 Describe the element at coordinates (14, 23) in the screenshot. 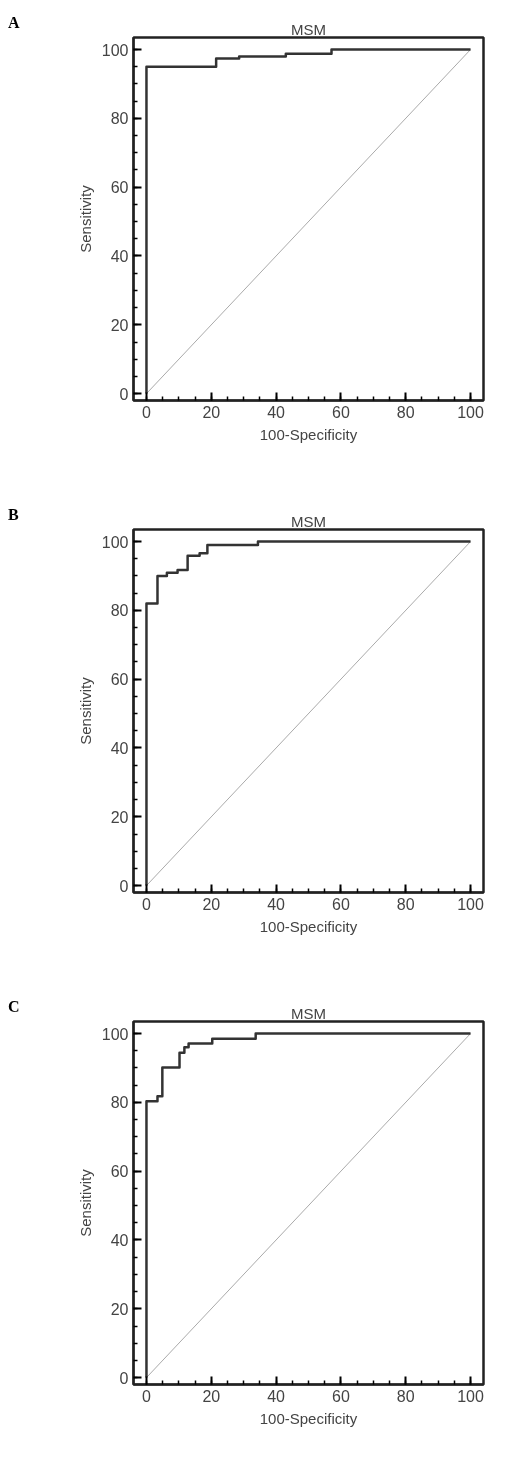

I see `text: A` at that location.